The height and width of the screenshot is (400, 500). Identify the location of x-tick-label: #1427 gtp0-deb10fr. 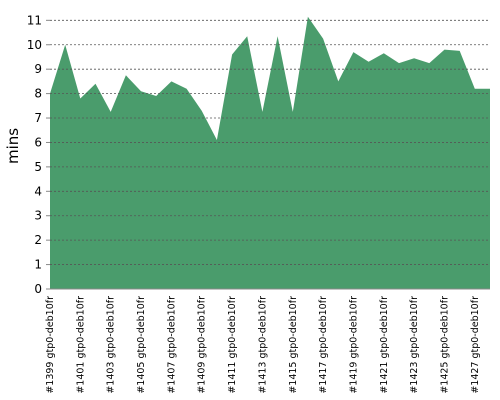
(475, 345).